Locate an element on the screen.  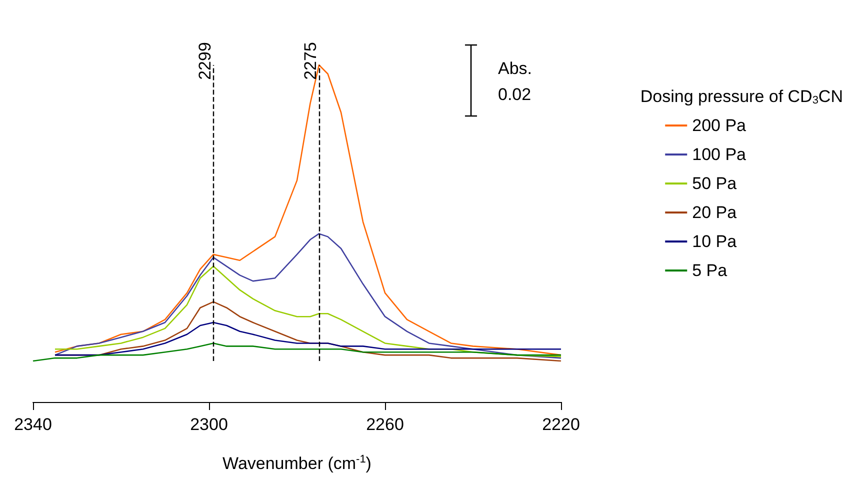
annotation: Abs. 0.02 is located at coordinates (516, 82).